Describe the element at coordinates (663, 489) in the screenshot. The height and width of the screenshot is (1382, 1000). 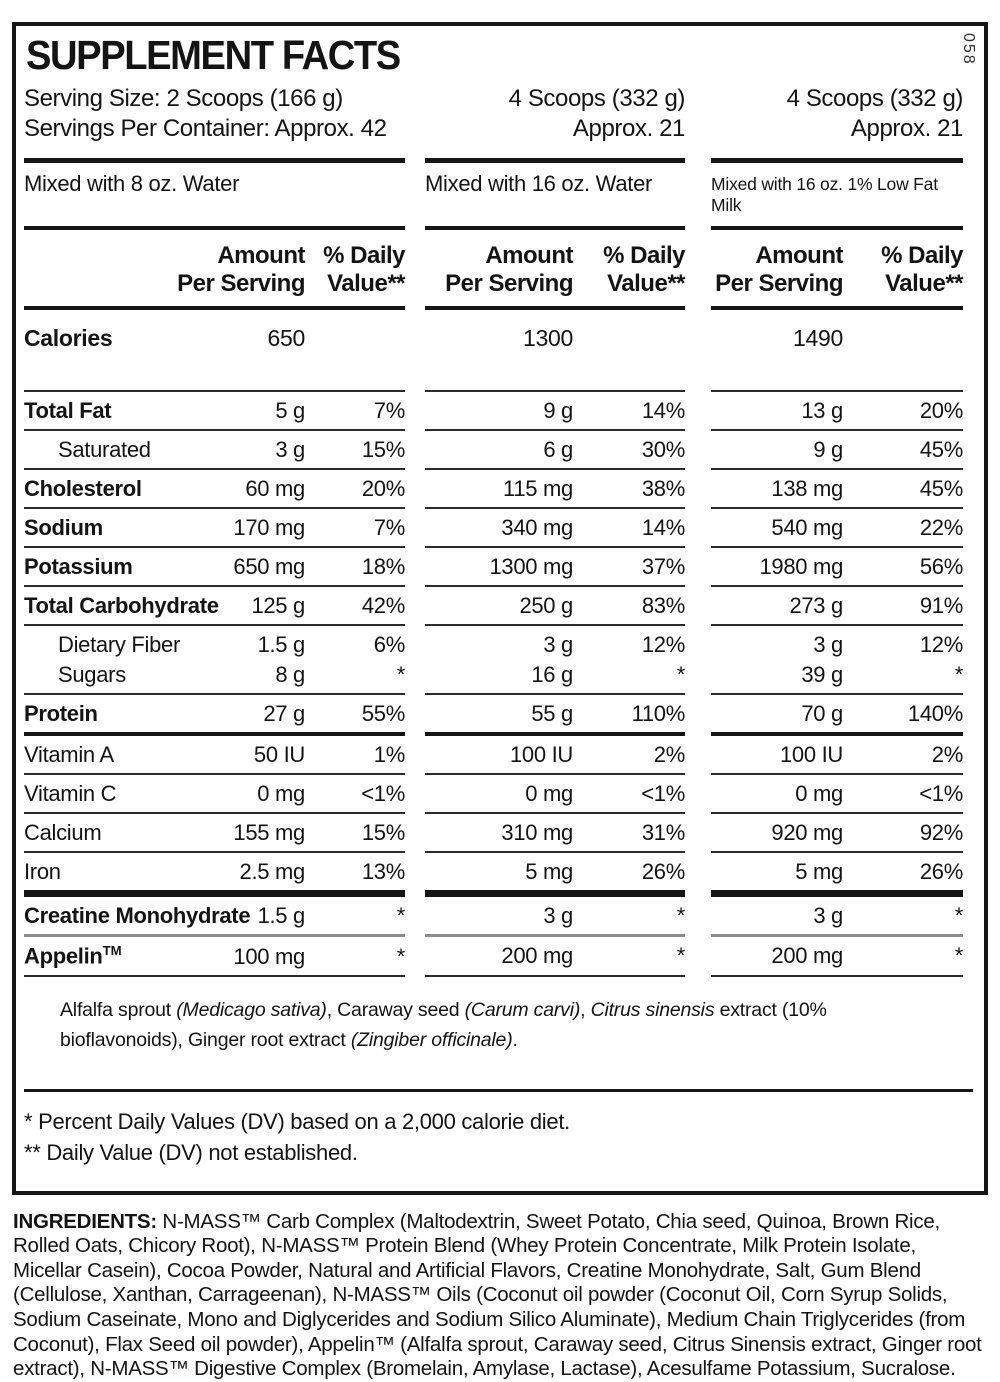
I see `daily-value: 38%` at that location.